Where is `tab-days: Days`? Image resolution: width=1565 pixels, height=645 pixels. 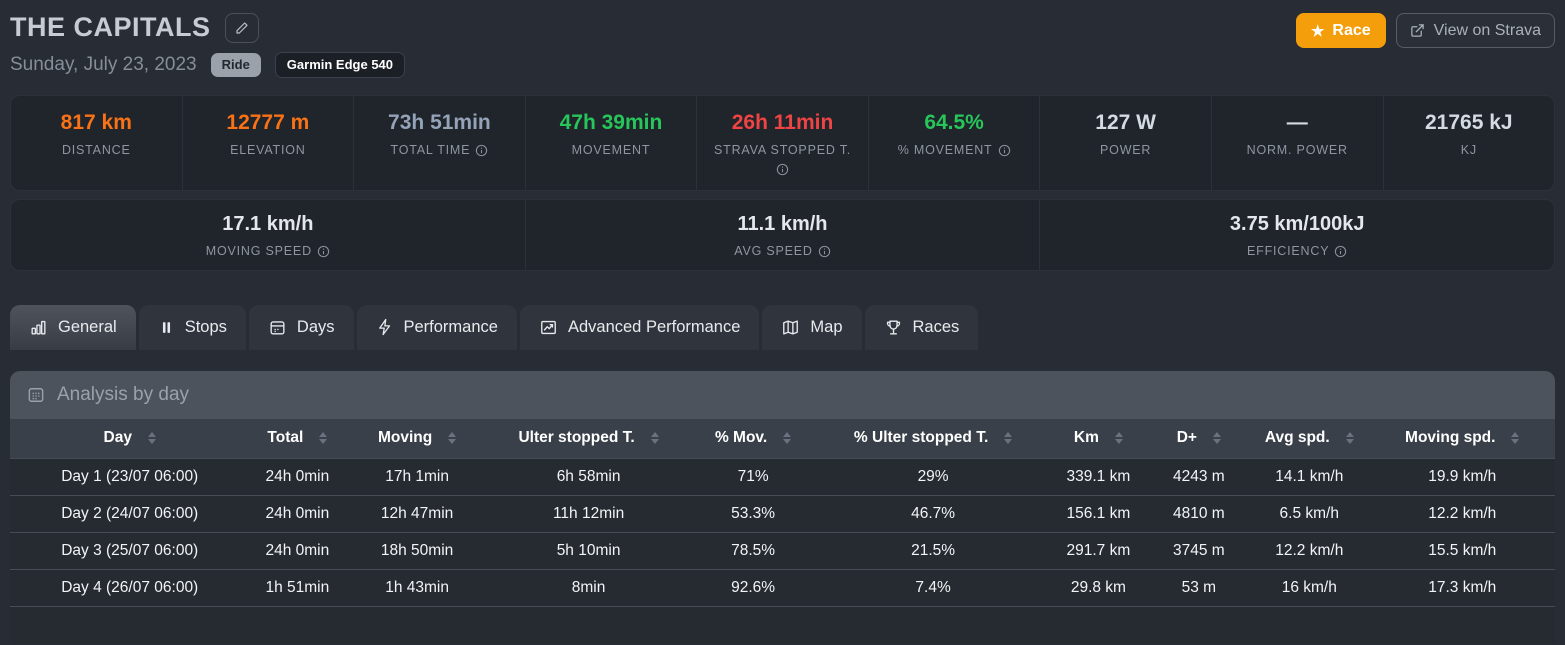
tab-days: Days is located at coordinates (301, 327).